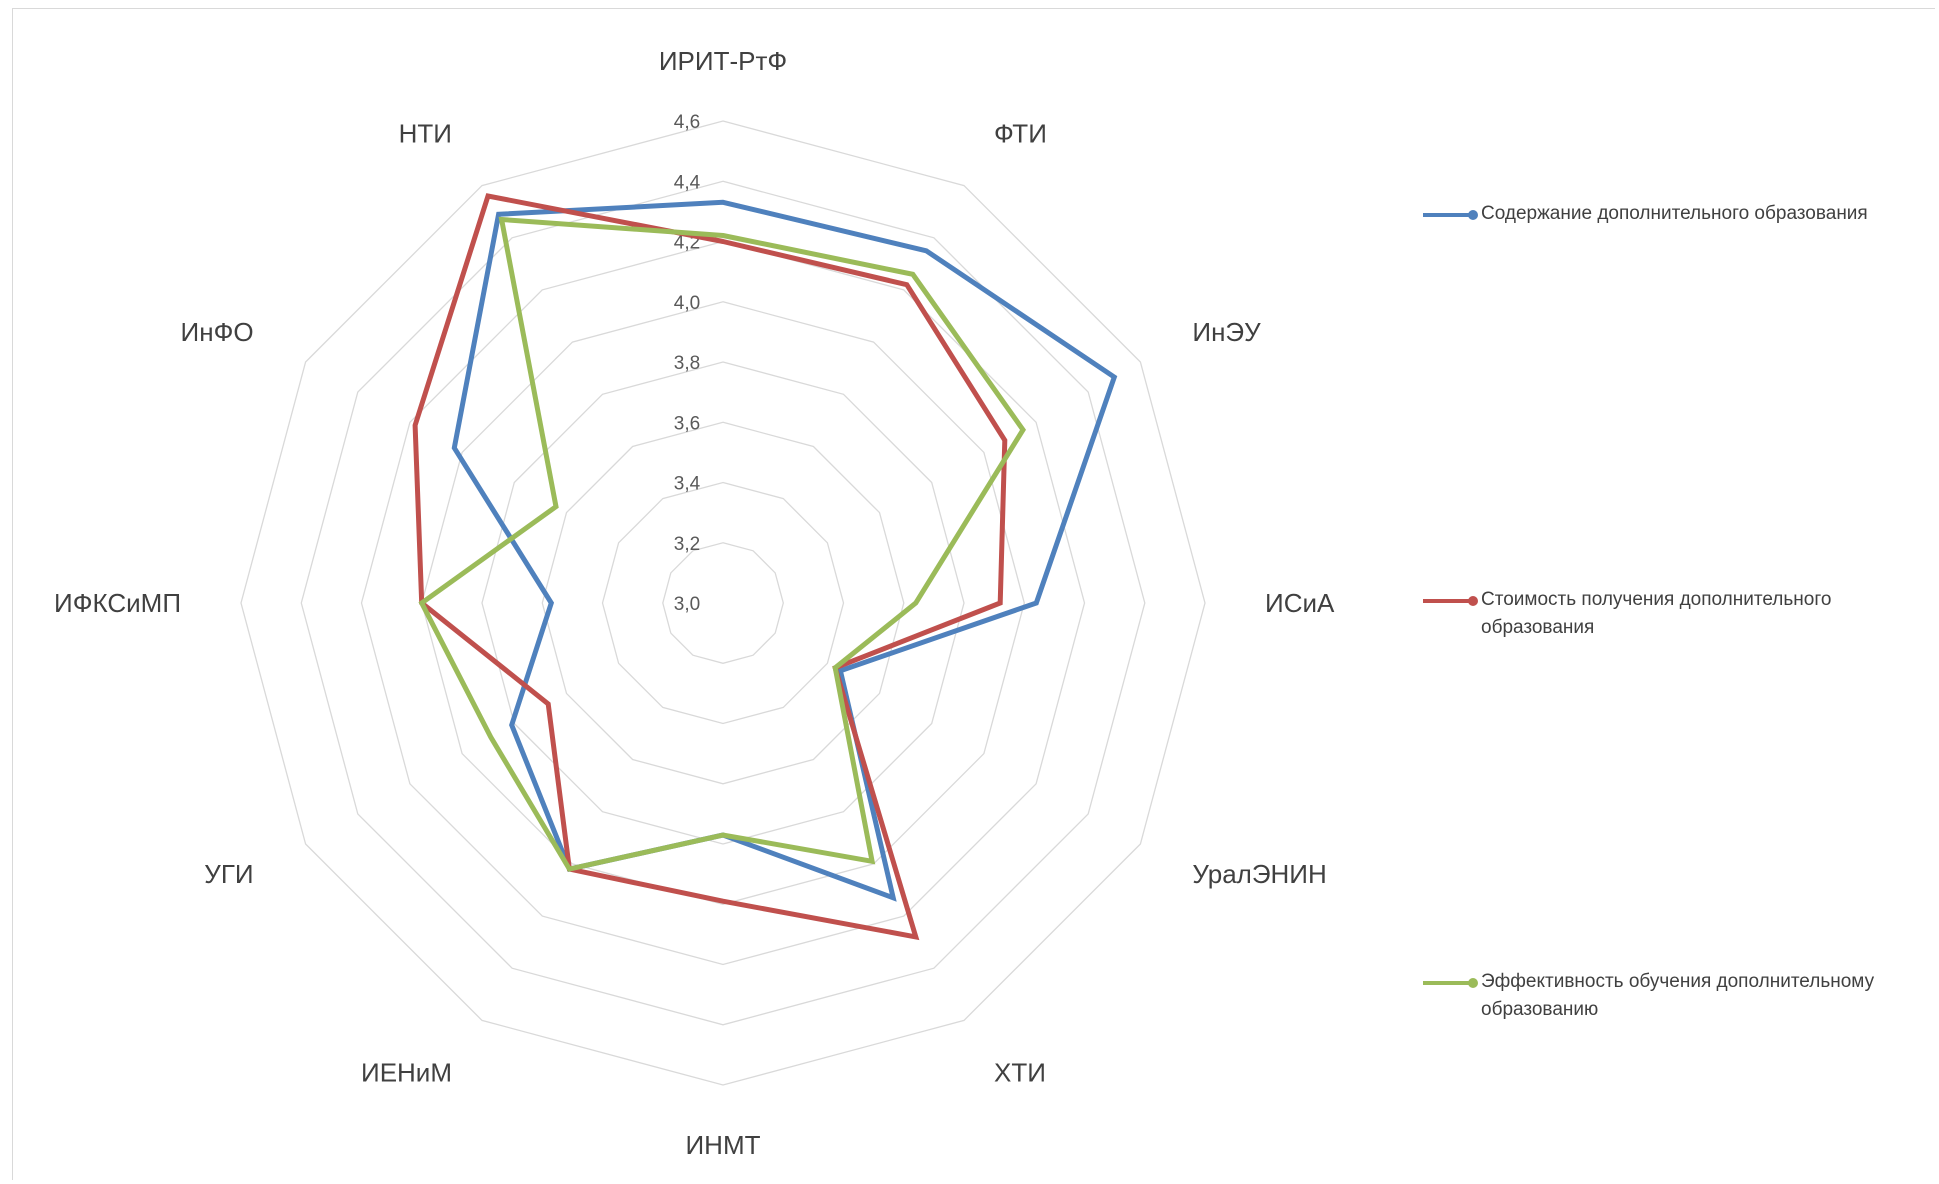  I want to click on category-label: ИнЭУ, so click(1226, 332).